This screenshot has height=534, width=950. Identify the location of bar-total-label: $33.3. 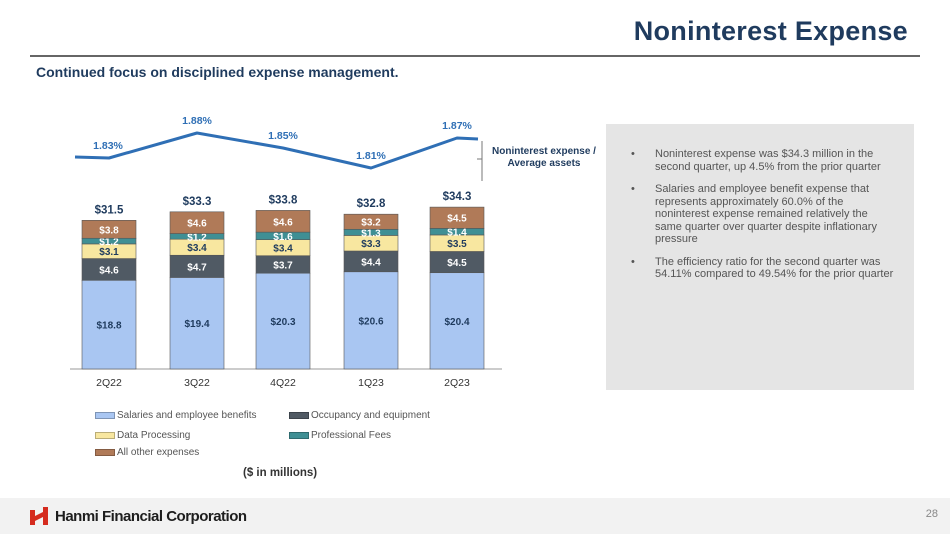
(197, 202).